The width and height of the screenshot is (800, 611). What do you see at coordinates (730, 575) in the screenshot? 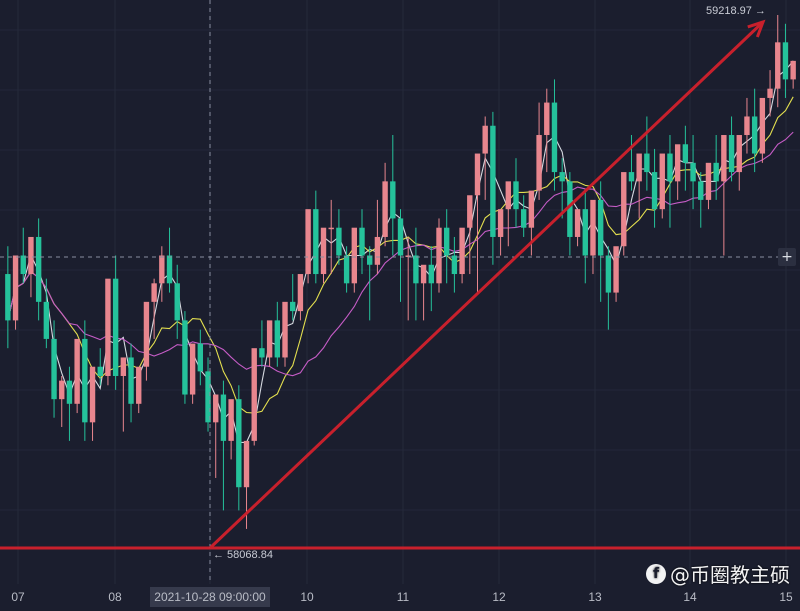
I see `watermark-text: @币圈教主硕` at bounding box center [730, 575].